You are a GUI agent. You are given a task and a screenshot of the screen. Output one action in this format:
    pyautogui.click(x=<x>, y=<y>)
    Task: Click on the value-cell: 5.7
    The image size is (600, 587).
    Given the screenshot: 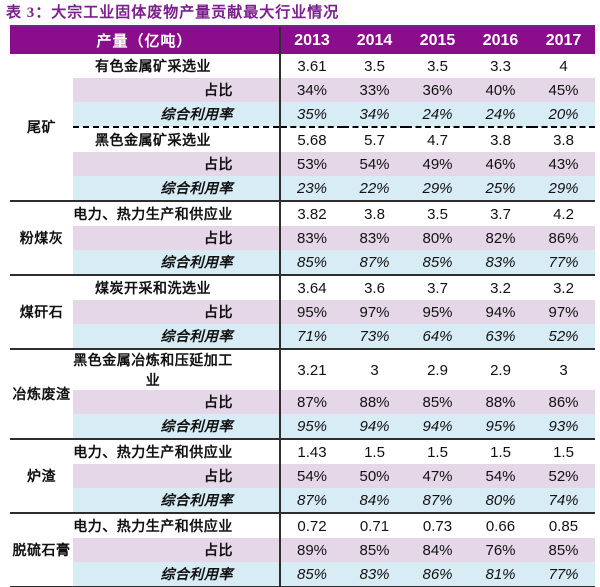 What is the action you would take?
    pyautogui.click(x=375, y=139)
    